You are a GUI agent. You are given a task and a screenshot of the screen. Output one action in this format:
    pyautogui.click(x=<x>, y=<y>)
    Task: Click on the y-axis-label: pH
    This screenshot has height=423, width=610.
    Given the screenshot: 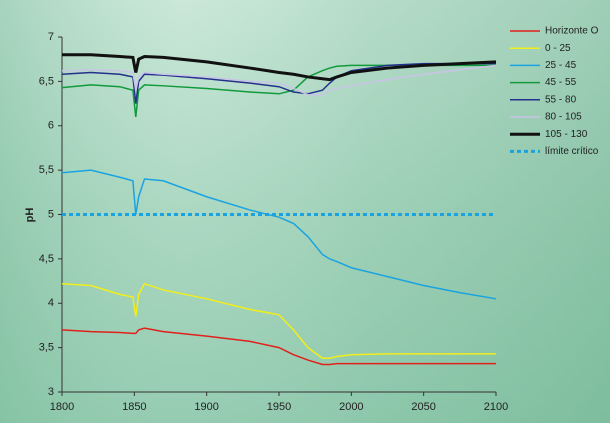 What is the action you would take?
    pyautogui.click(x=30, y=215)
    